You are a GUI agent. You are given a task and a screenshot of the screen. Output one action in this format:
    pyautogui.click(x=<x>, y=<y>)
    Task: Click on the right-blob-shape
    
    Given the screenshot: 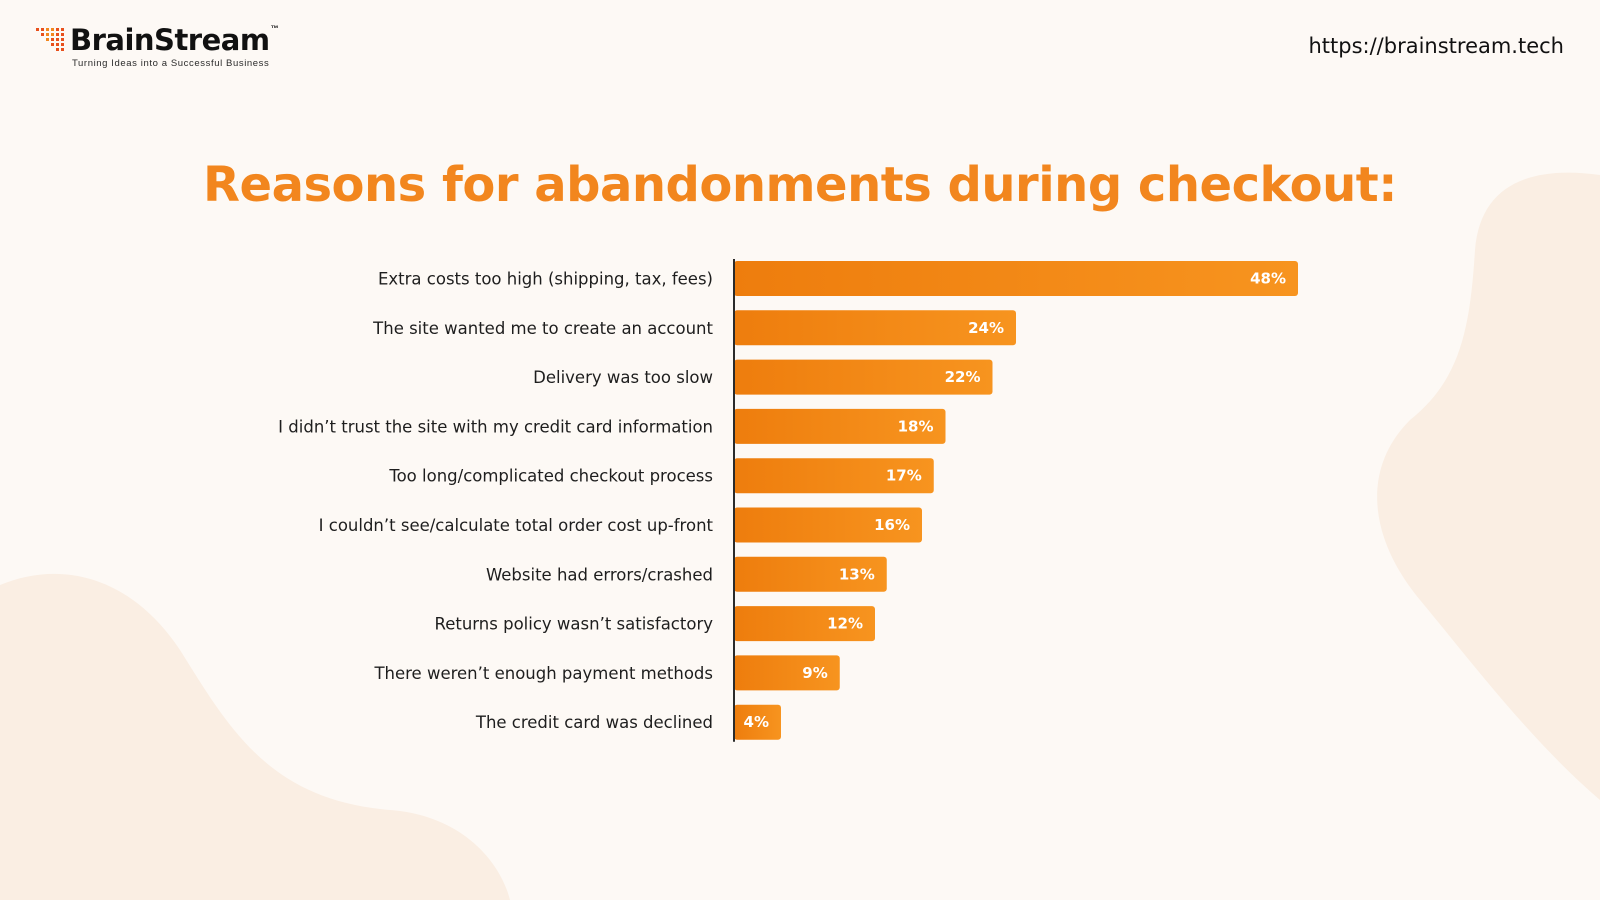 What is the action you would take?
    pyautogui.click(x=1488, y=486)
    